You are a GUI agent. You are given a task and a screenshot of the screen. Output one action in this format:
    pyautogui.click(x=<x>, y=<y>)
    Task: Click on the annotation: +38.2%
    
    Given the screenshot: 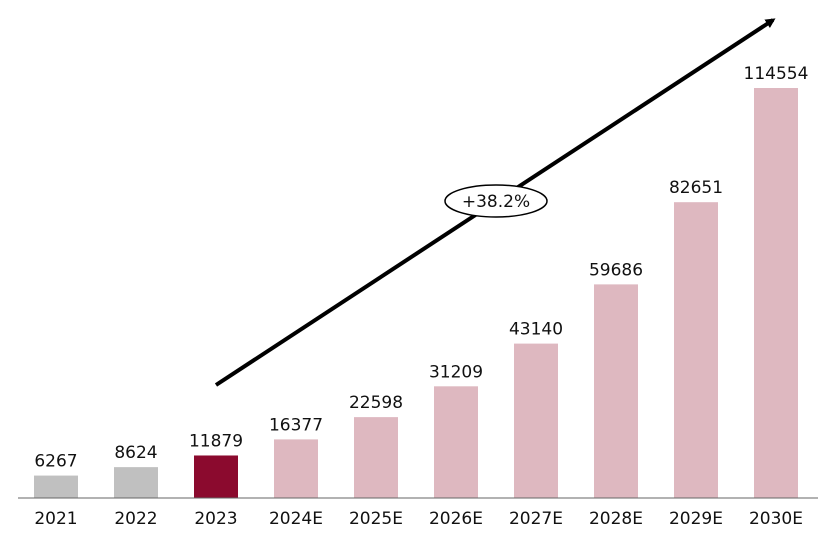 What is the action you would take?
    pyautogui.click(x=496, y=202)
    